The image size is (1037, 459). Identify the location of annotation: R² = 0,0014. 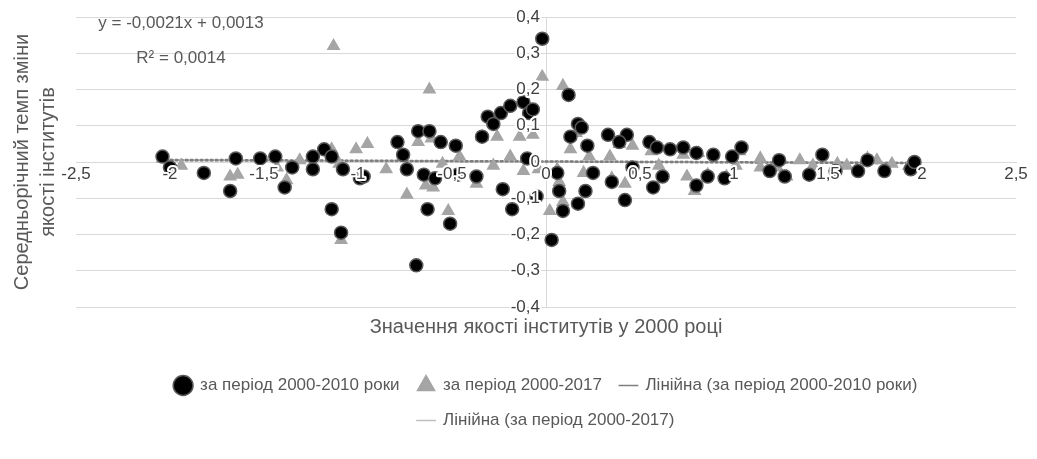
(181, 57).